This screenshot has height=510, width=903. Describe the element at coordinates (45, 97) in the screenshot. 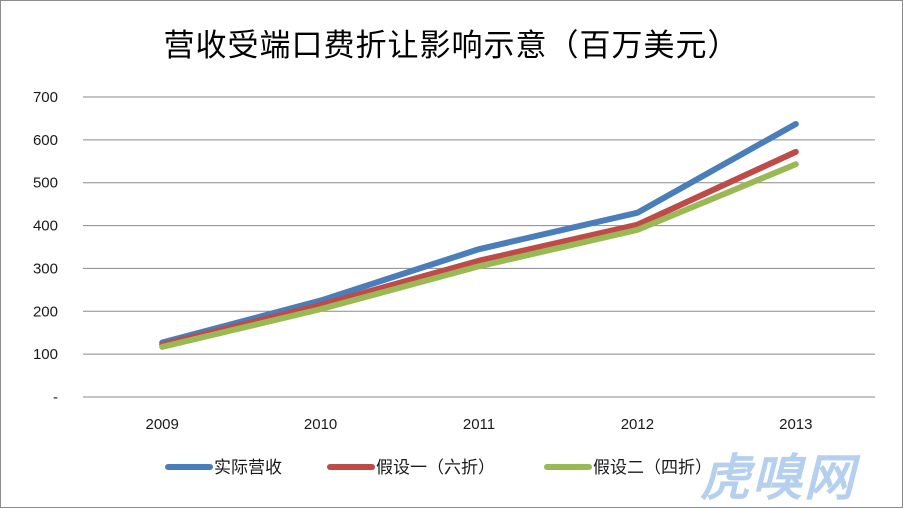

I see `y-tick-label: 700` at that location.